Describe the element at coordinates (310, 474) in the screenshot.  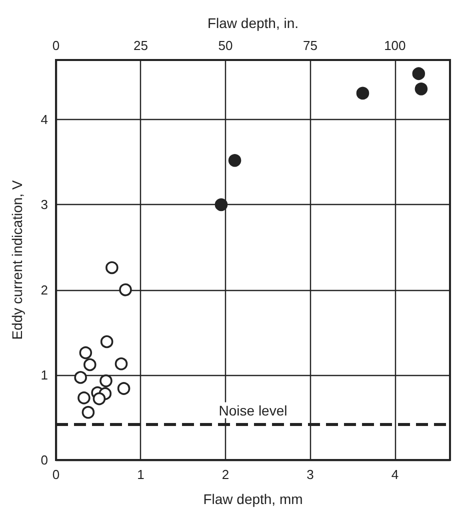
I see `x-tick-label: 3` at that location.